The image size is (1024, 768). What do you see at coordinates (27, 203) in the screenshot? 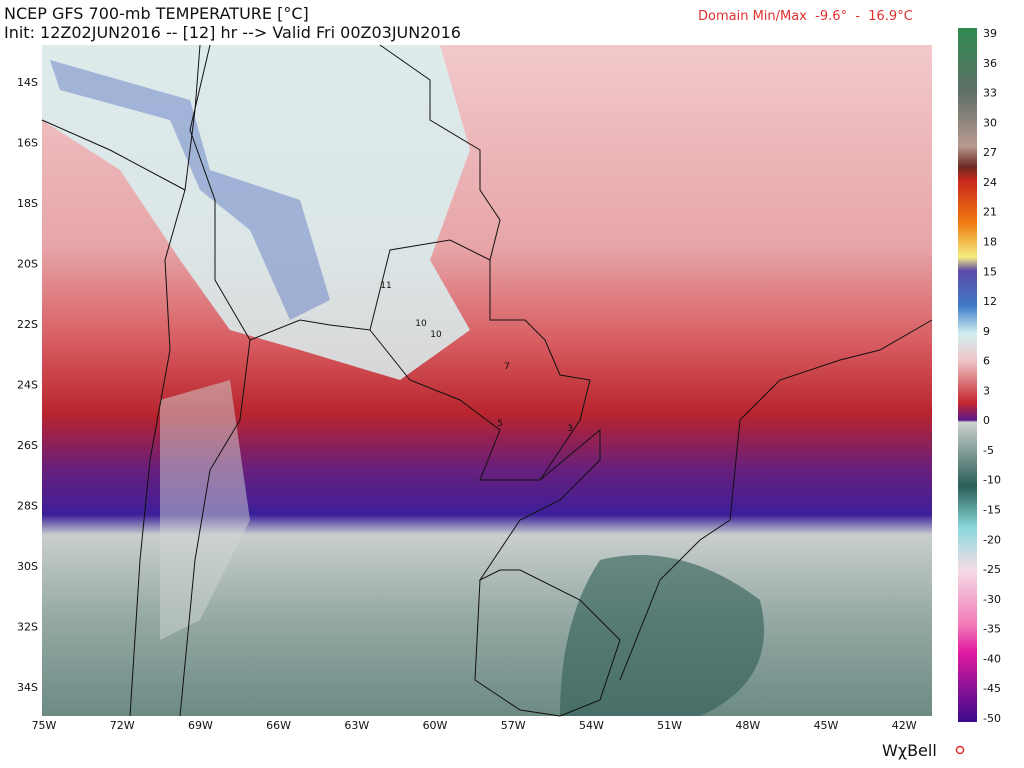
I see `lat-label: 18S` at bounding box center [27, 203].